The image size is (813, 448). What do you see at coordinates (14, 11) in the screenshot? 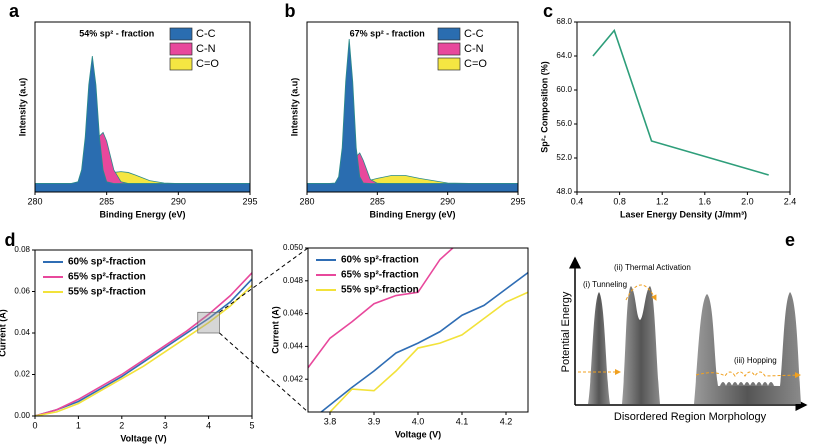
I see `panel-letter: a` at bounding box center [14, 11].